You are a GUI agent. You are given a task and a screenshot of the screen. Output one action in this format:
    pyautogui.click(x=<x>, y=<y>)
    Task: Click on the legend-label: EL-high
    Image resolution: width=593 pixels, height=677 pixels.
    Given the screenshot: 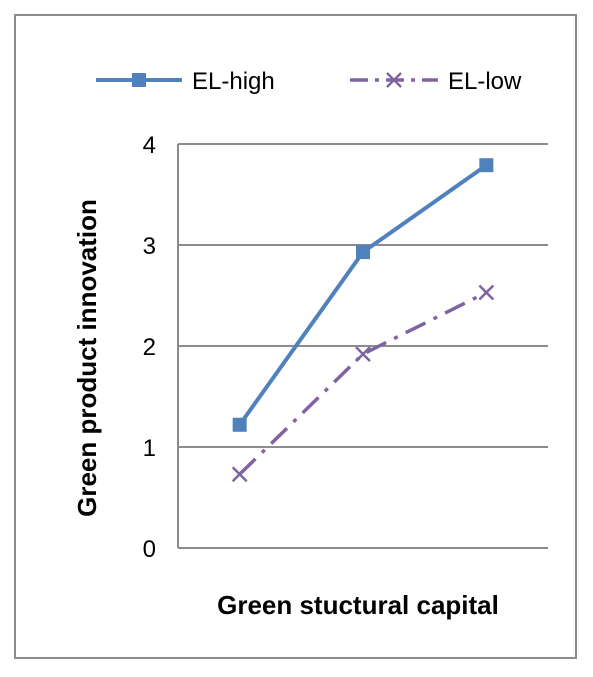 What is the action you would take?
    pyautogui.click(x=233, y=81)
    